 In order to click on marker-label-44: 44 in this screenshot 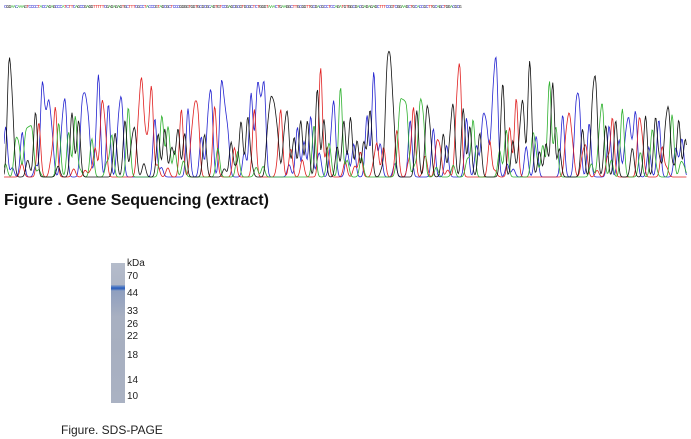, I will do `click(133, 293)`.